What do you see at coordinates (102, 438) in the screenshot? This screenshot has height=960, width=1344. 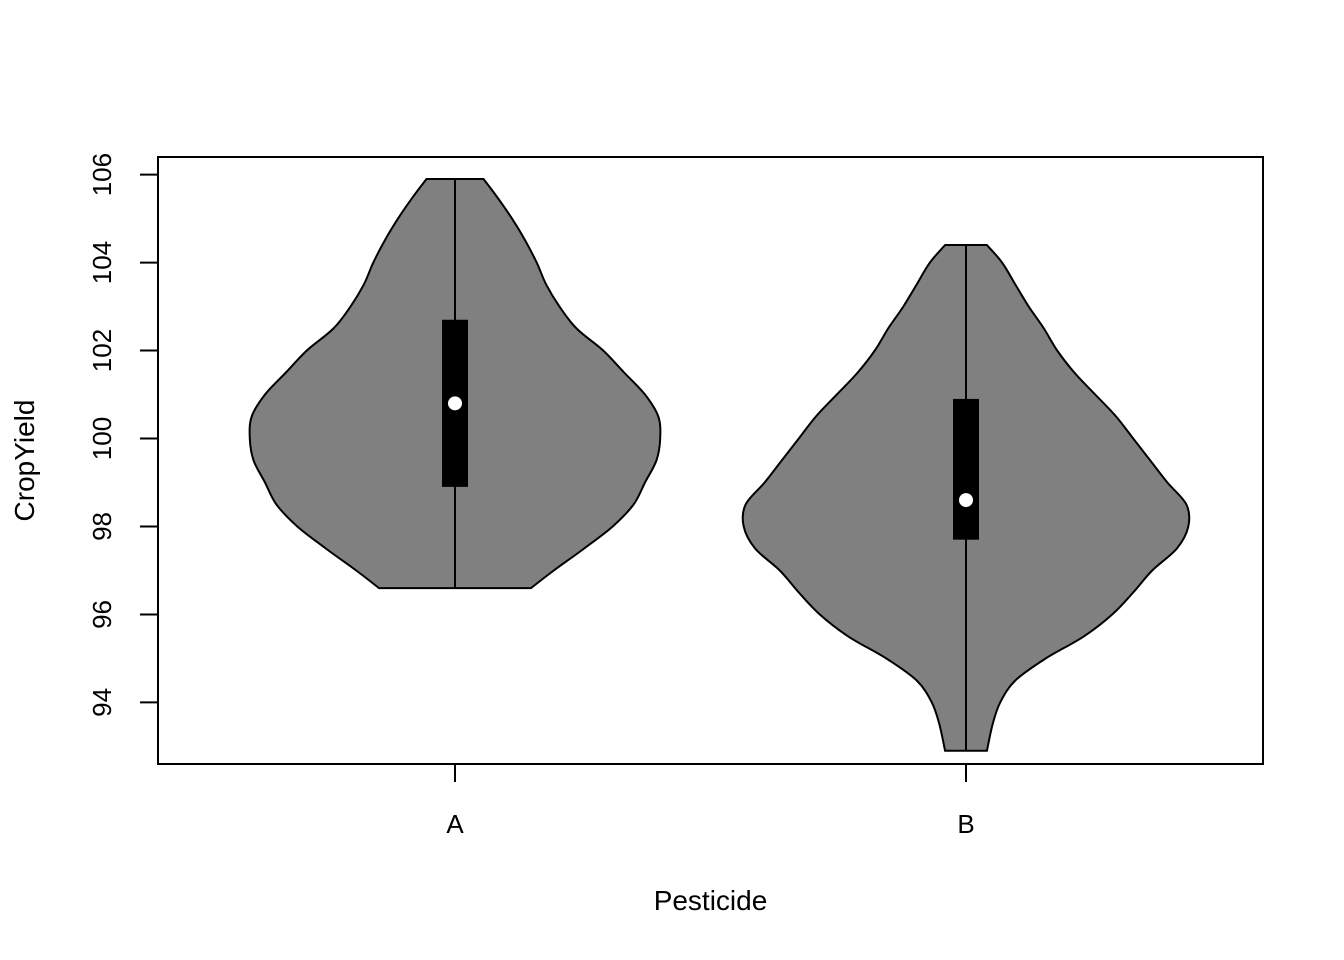 I see `y-tick-label-100: 100` at bounding box center [102, 438].